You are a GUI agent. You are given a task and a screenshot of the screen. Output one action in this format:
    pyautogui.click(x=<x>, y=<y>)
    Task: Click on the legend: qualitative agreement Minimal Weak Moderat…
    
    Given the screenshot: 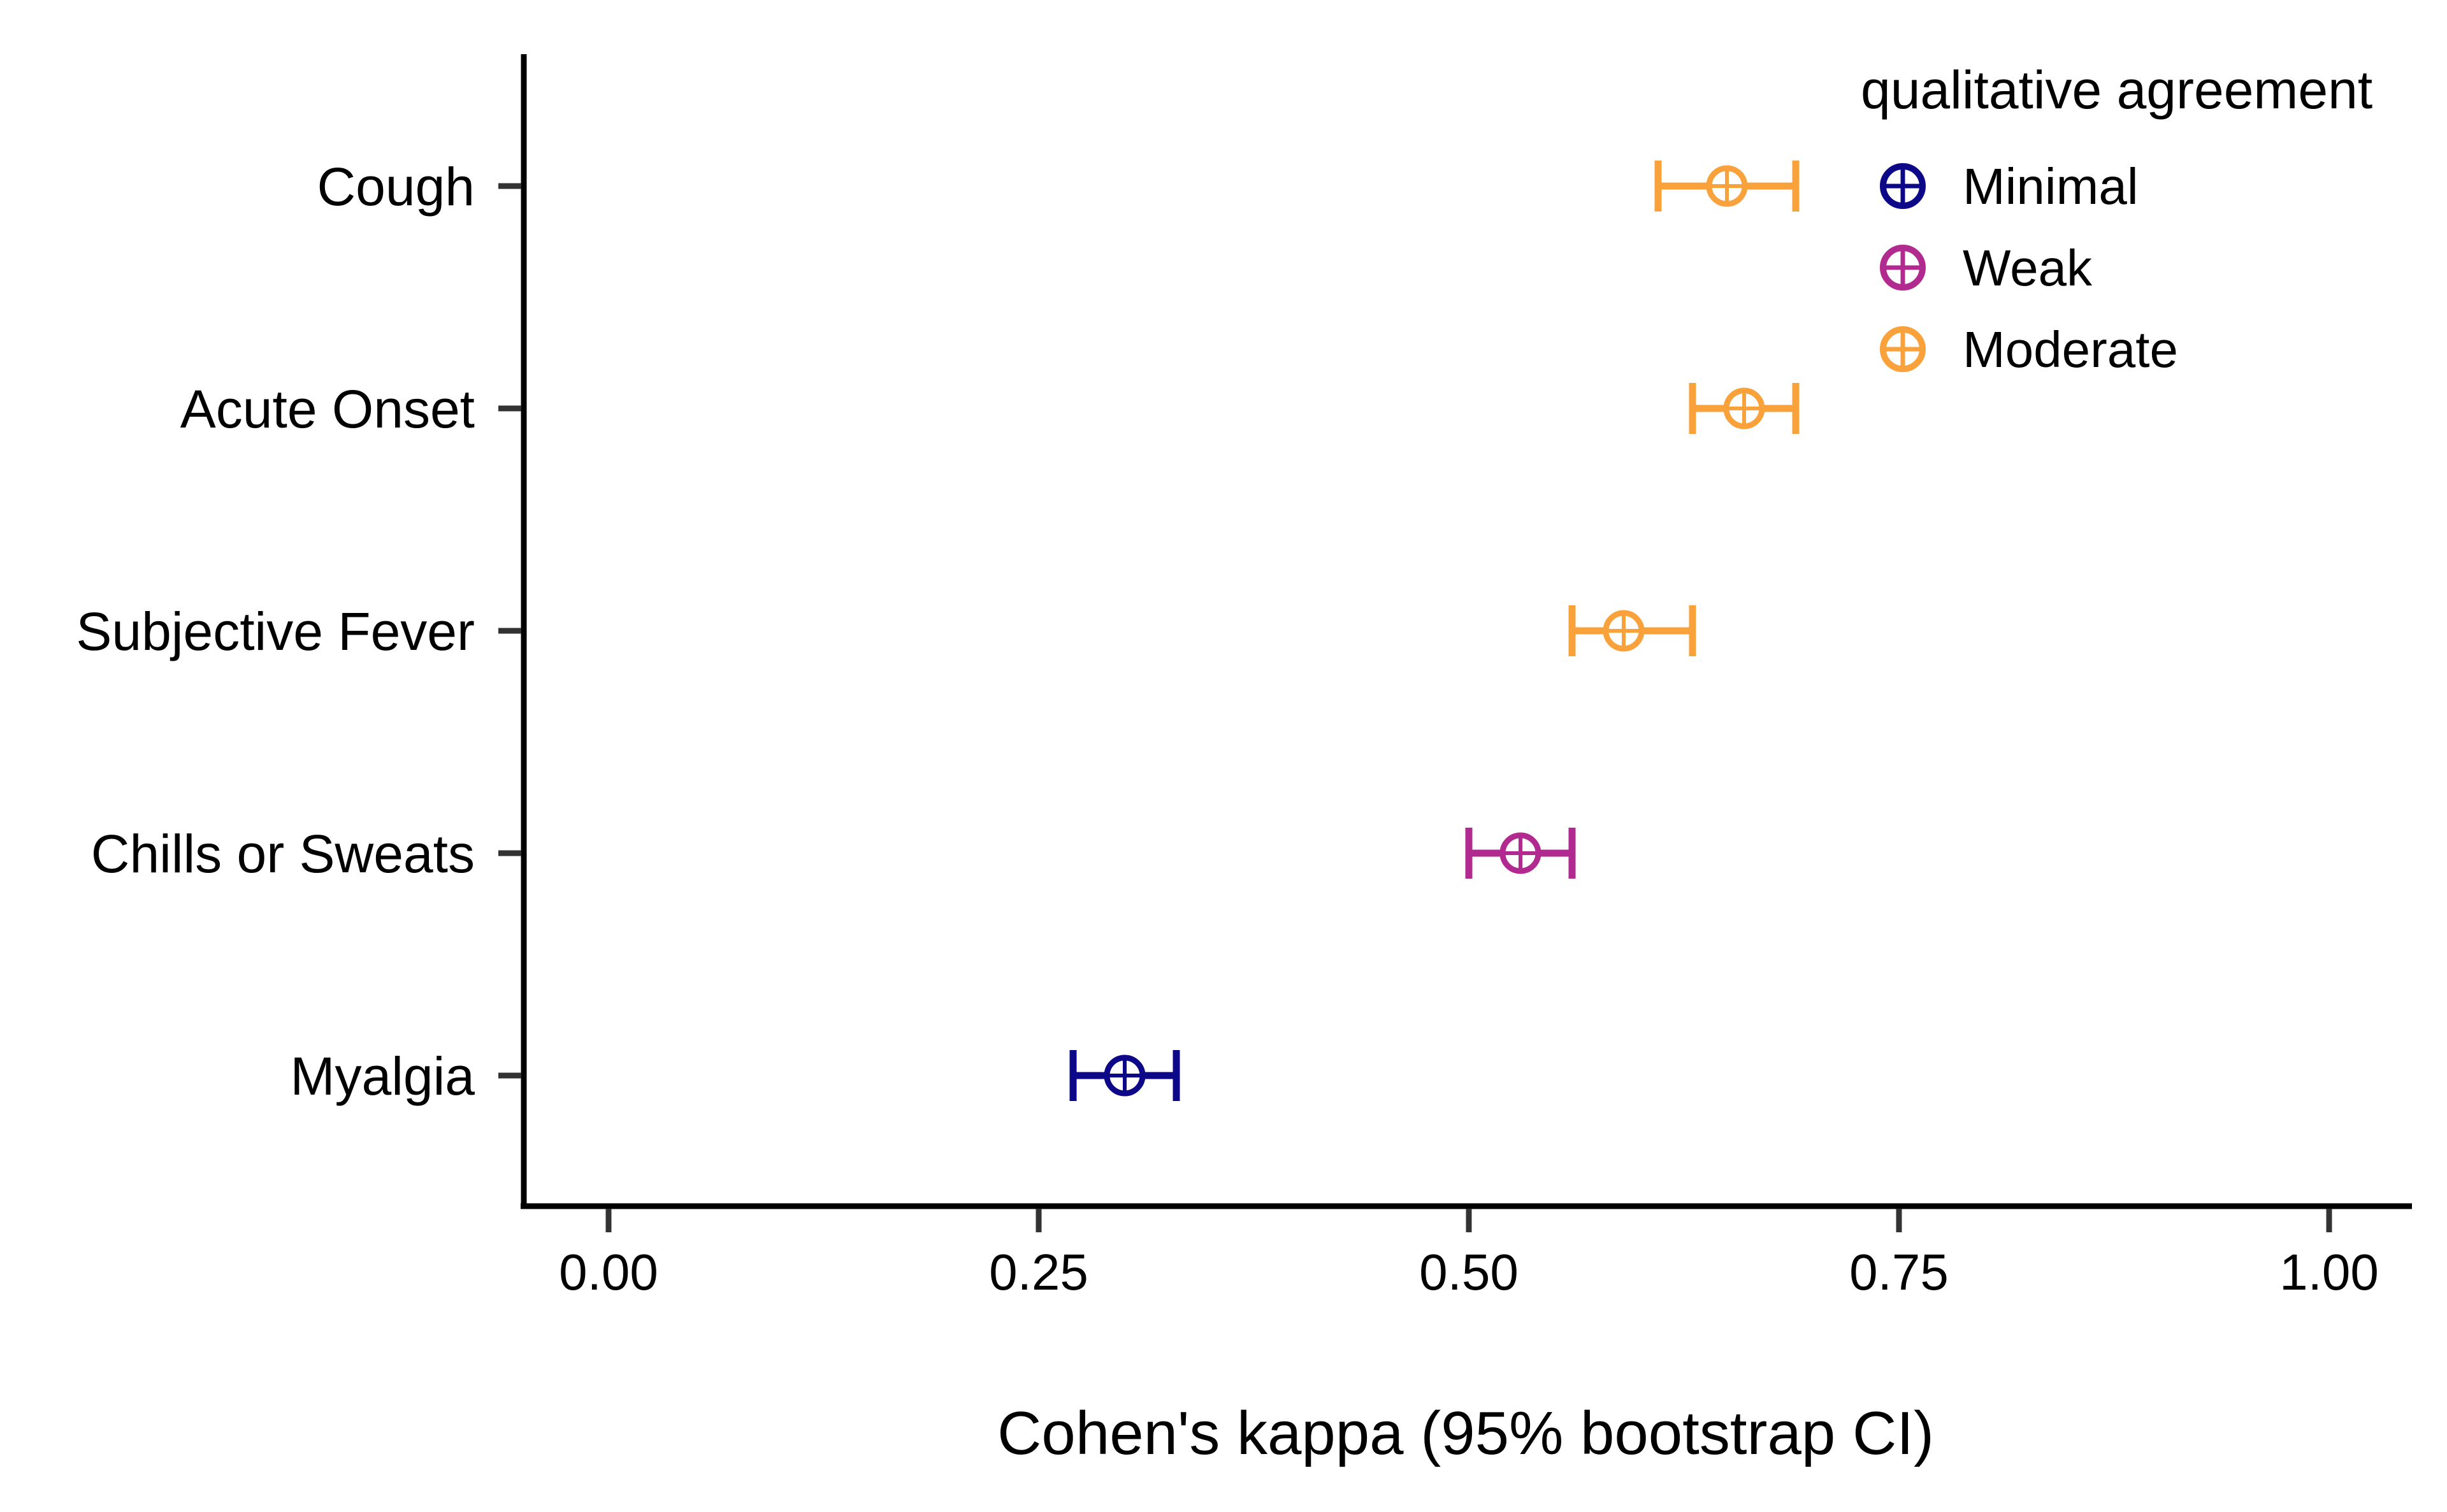 What is the action you would take?
    pyautogui.click(x=2116, y=219)
    